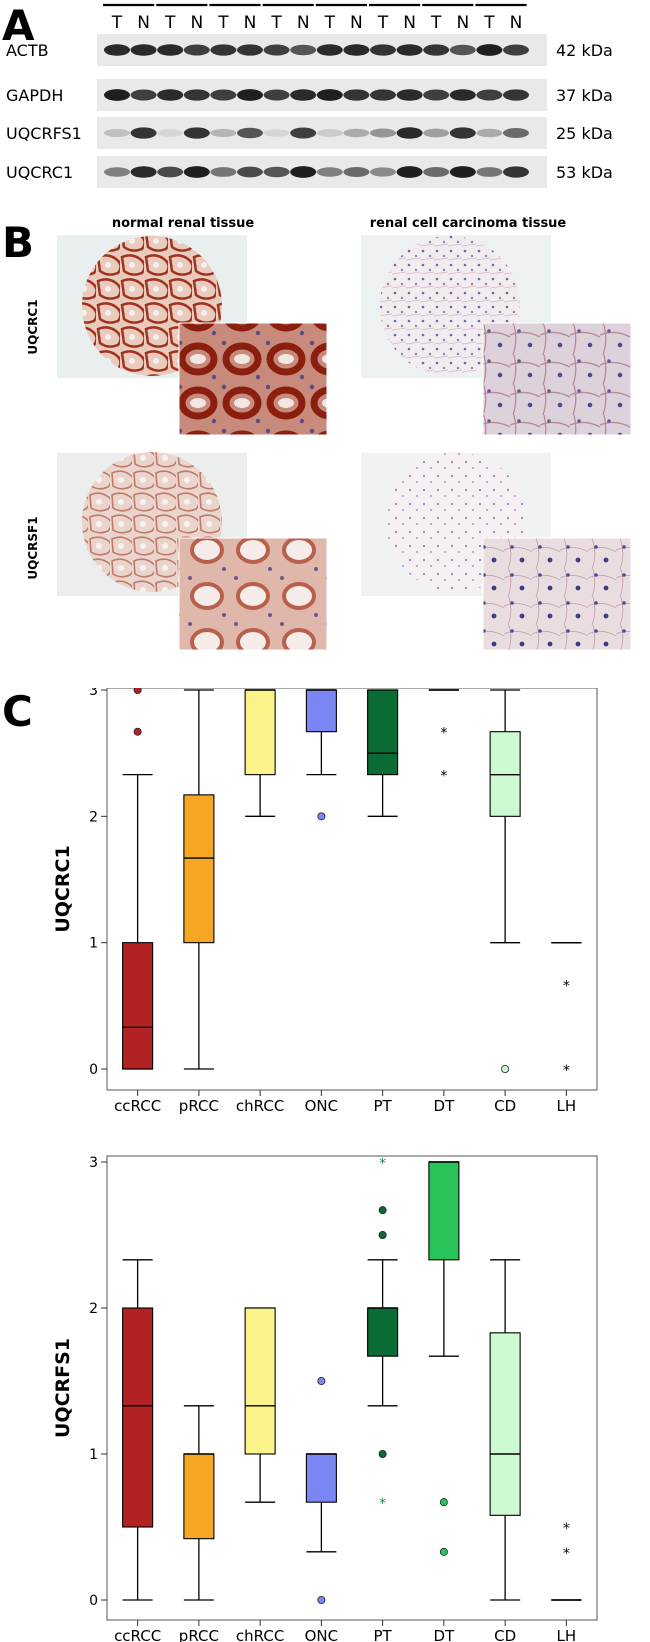  I want to click on kda-label: 53 kDa, so click(584, 172).